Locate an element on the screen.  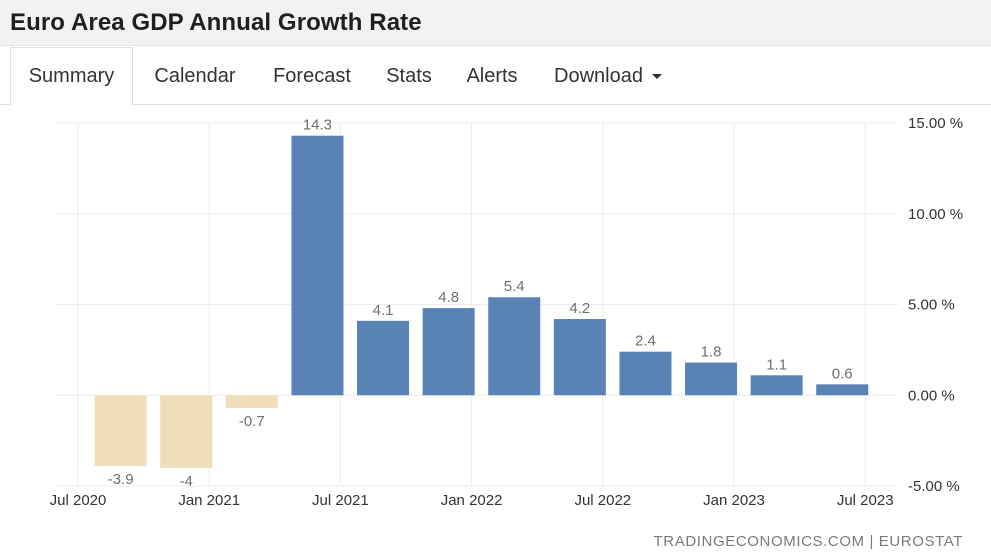
x-tick-label: Jul 2020 is located at coordinates (78, 500).